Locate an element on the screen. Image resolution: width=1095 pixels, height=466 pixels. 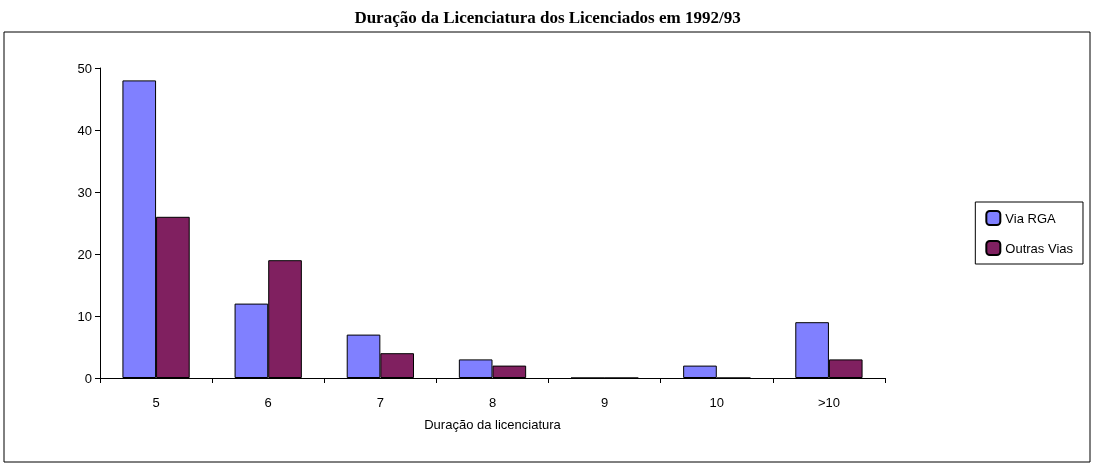
x-tick-label: 8 is located at coordinates (492, 402).